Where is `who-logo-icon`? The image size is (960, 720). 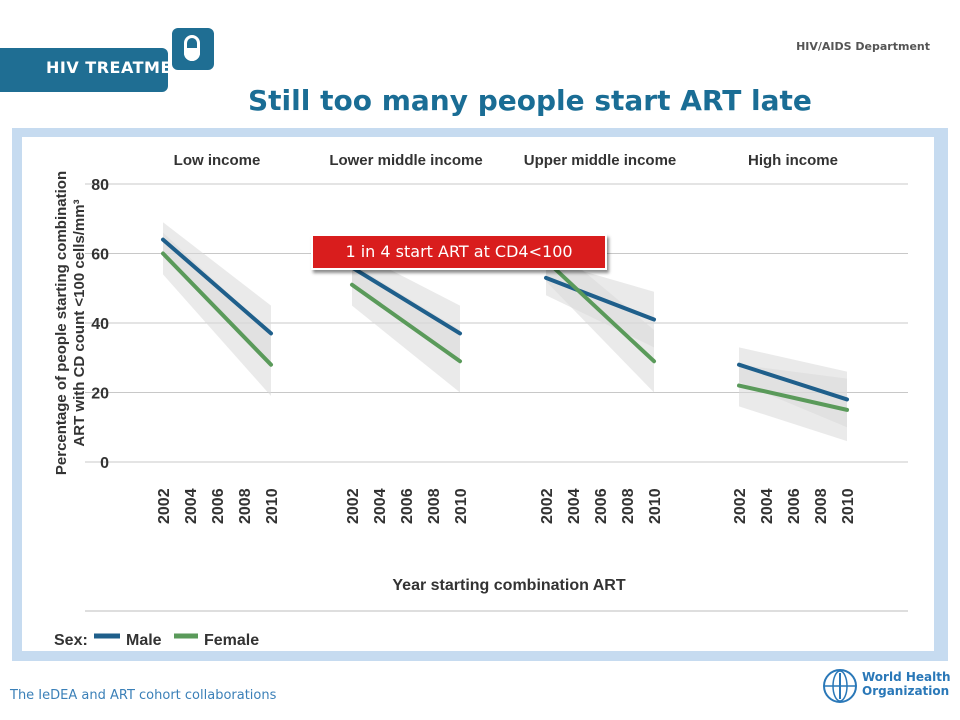 who-logo-icon is located at coordinates (840, 686).